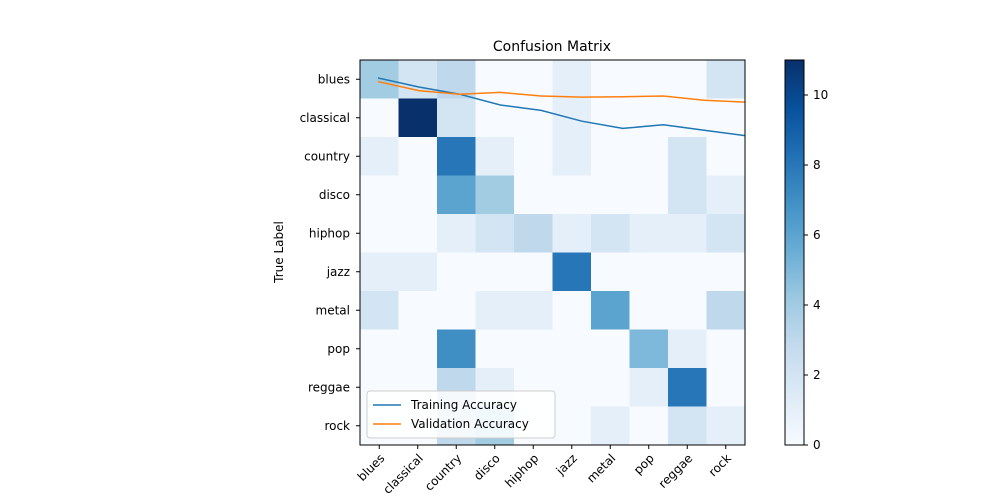 The height and width of the screenshot is (500, 1000). Describe the element at coordinates (649, 387) in the screenshot. I see `heatmap-cell-reggae-pop` at that location.